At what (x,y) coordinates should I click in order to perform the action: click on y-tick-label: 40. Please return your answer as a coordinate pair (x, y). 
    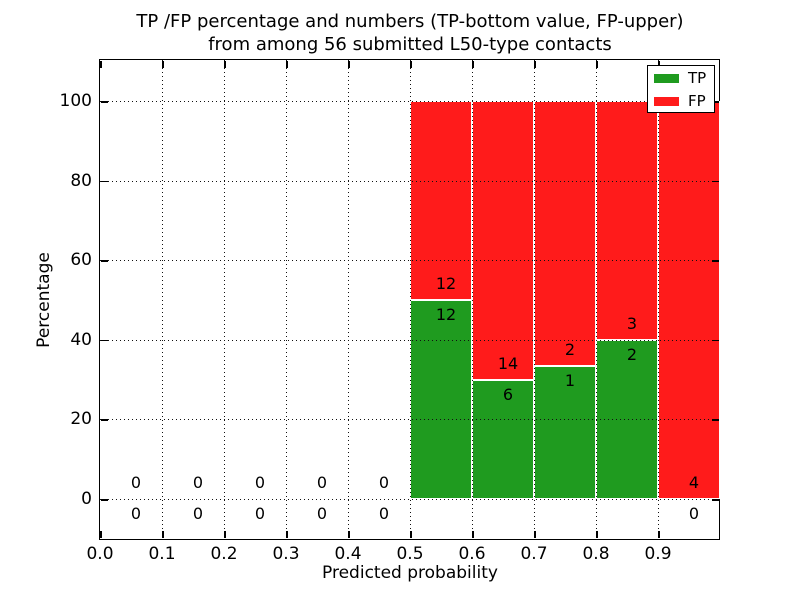
    Looking at the image, I should click on (81, 339).